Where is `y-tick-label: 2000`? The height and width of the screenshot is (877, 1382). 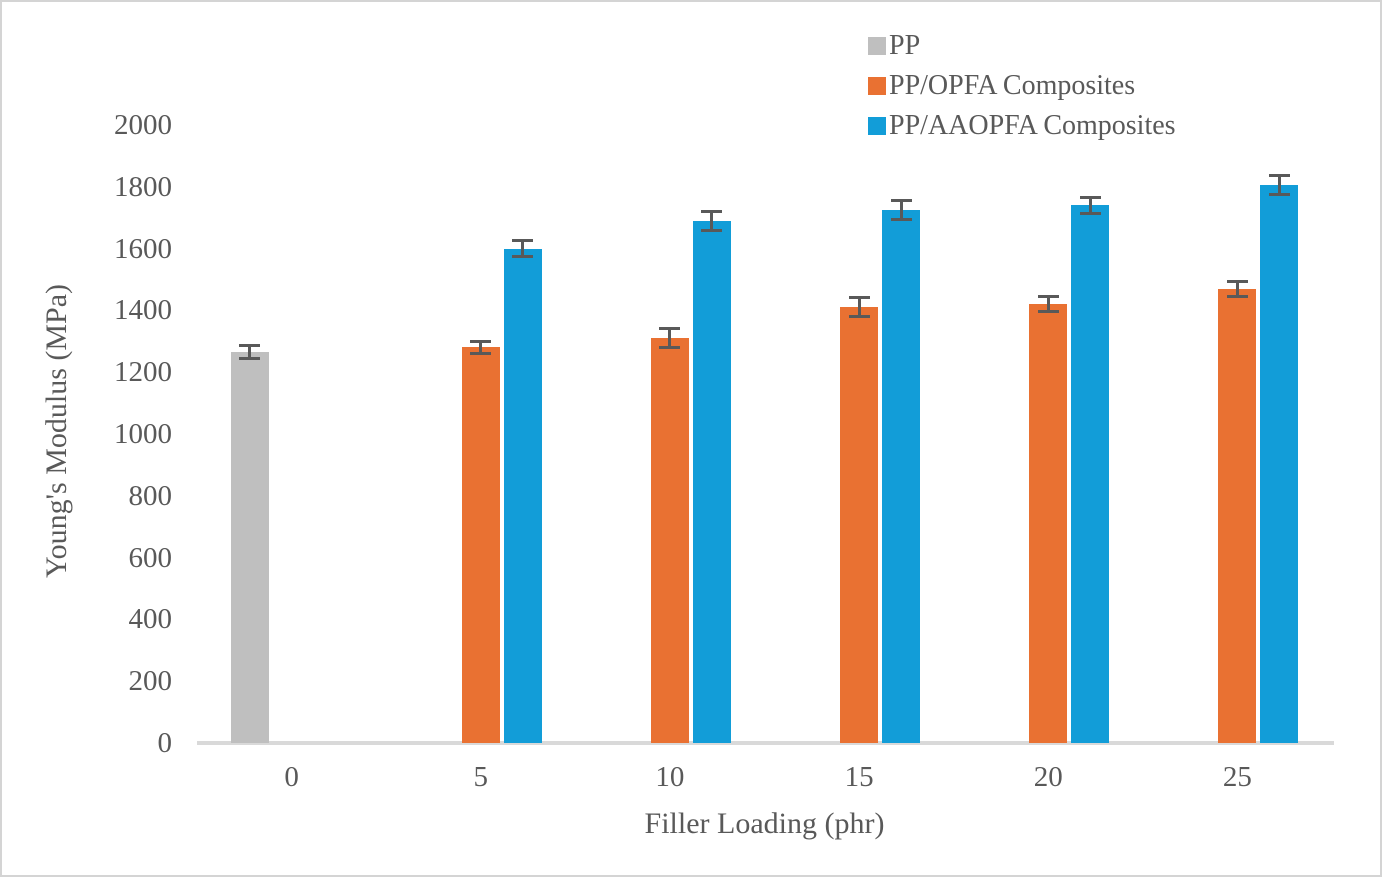 y-tick-label: 2000 is located at coordinates (143, 125).